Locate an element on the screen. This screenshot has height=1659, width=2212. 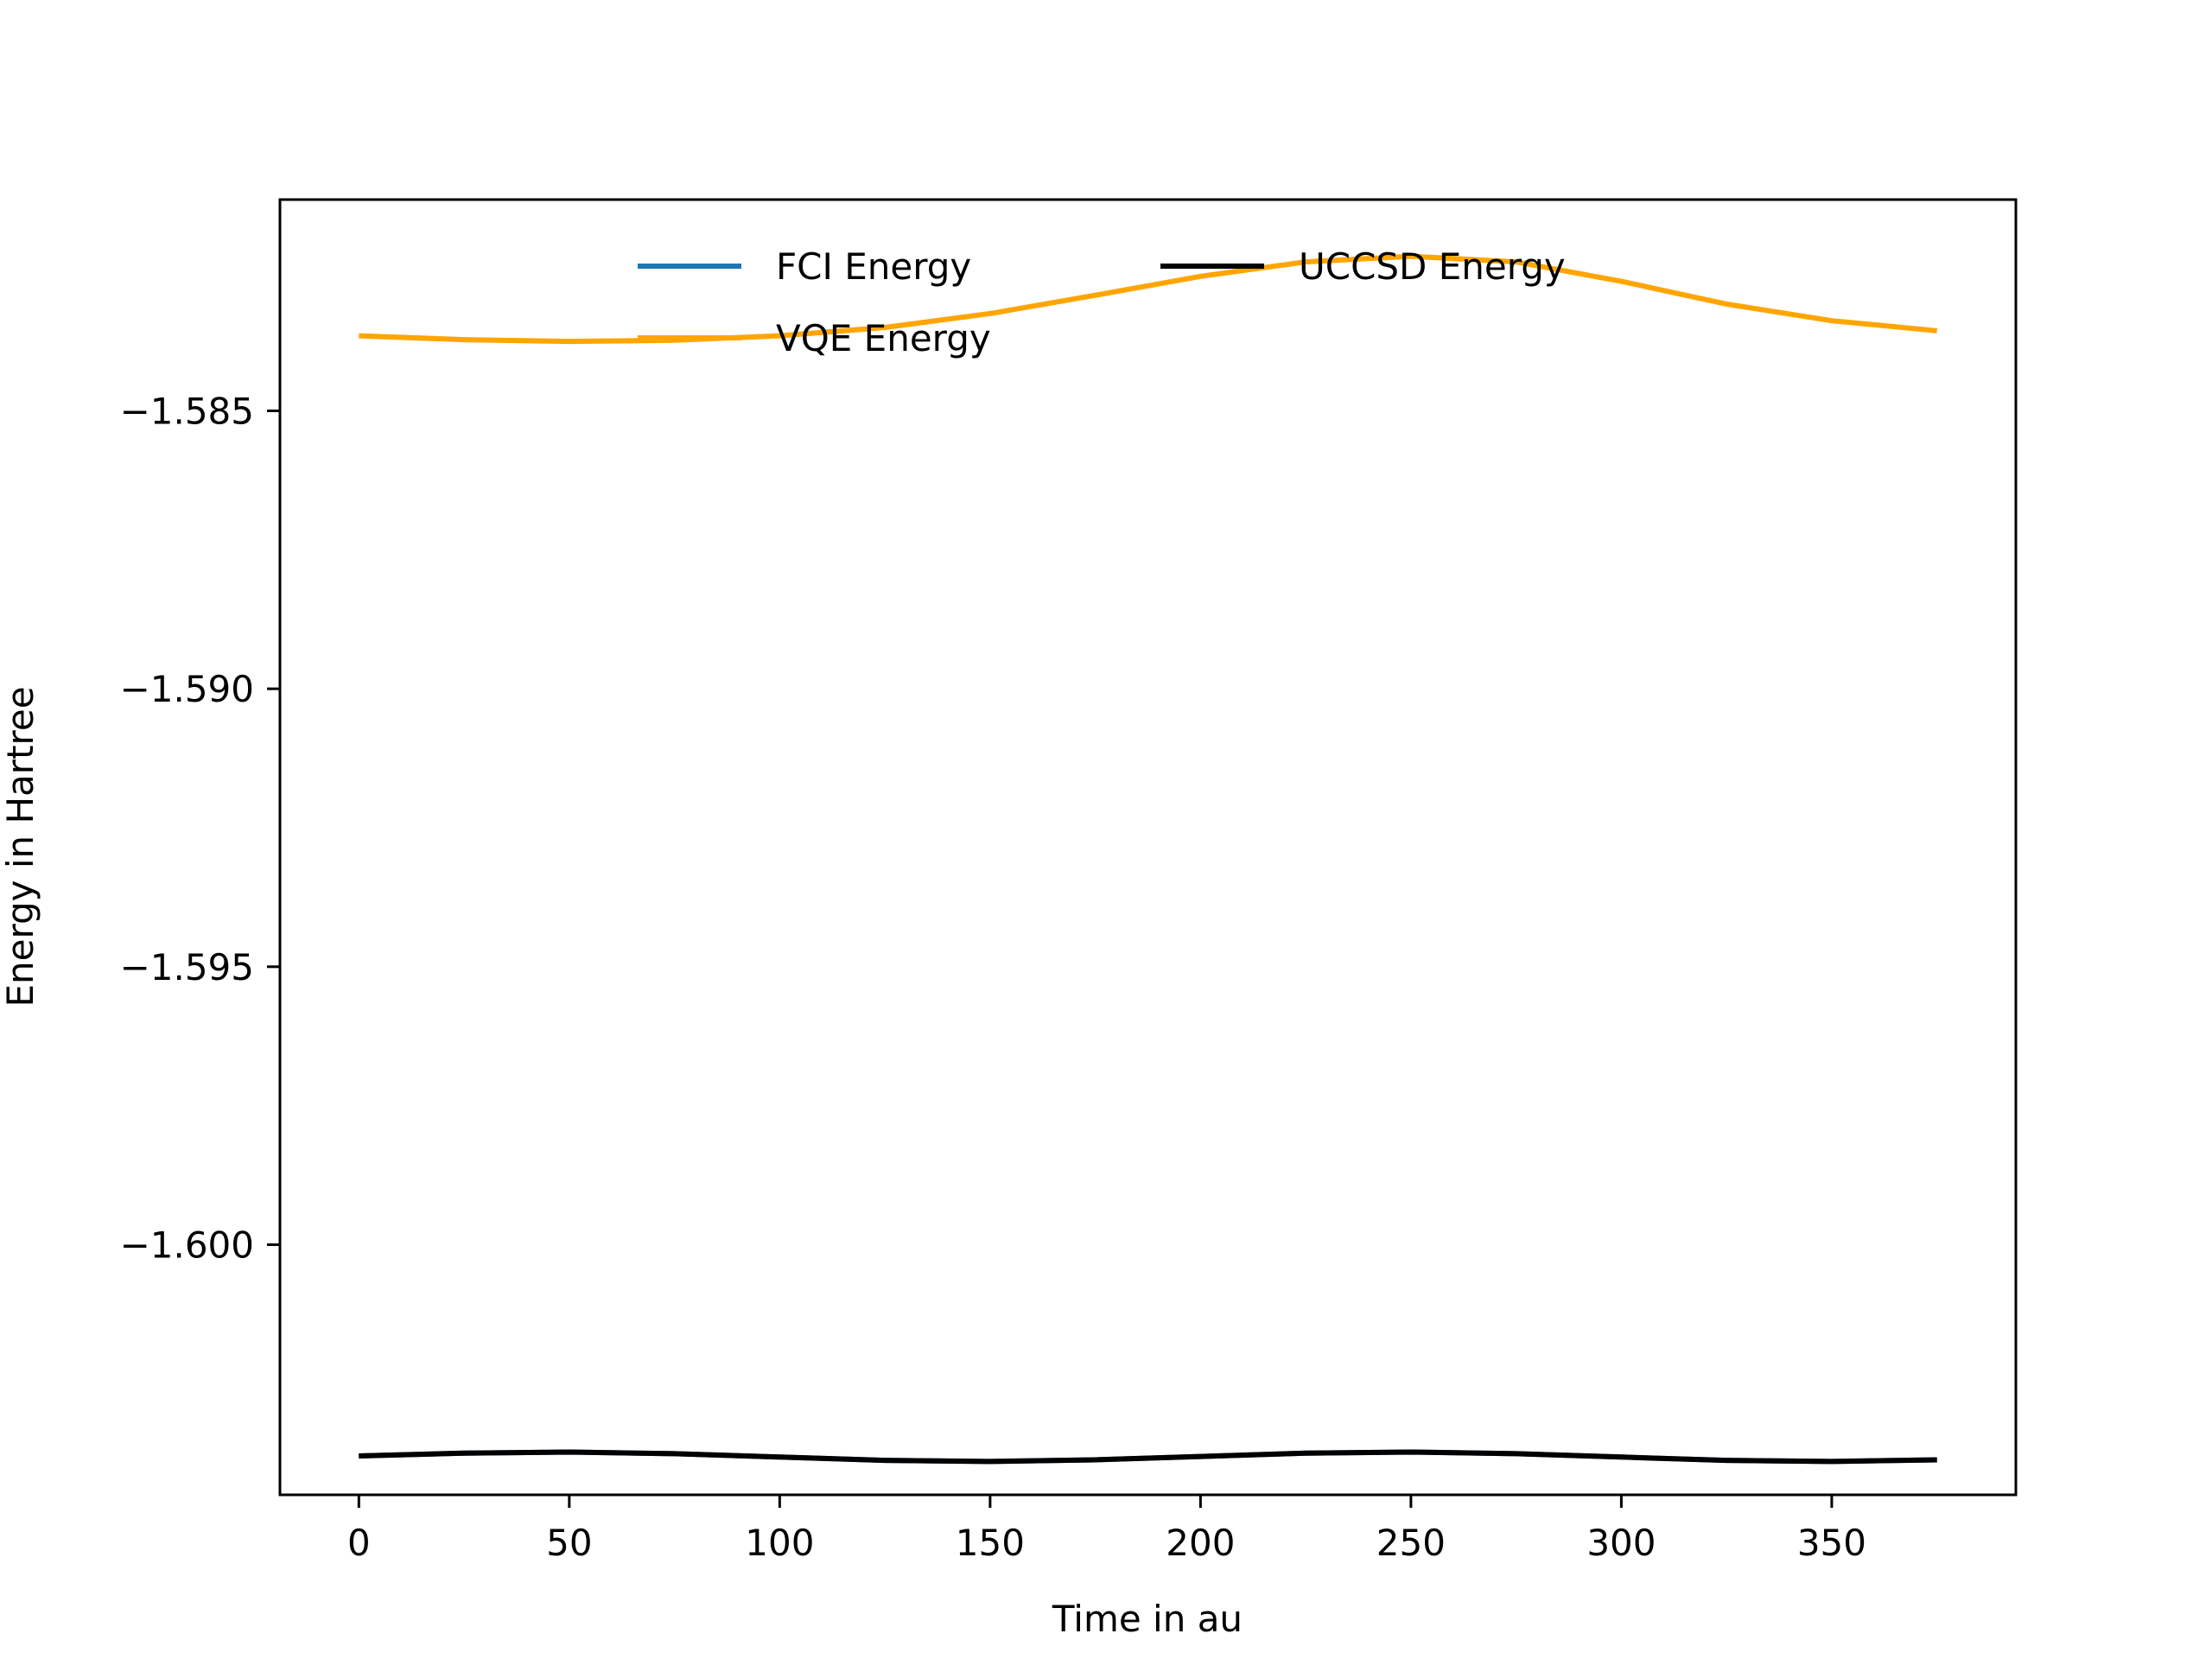
y-axis-title: Energy in Hartree is located at coordinates (20, 846).